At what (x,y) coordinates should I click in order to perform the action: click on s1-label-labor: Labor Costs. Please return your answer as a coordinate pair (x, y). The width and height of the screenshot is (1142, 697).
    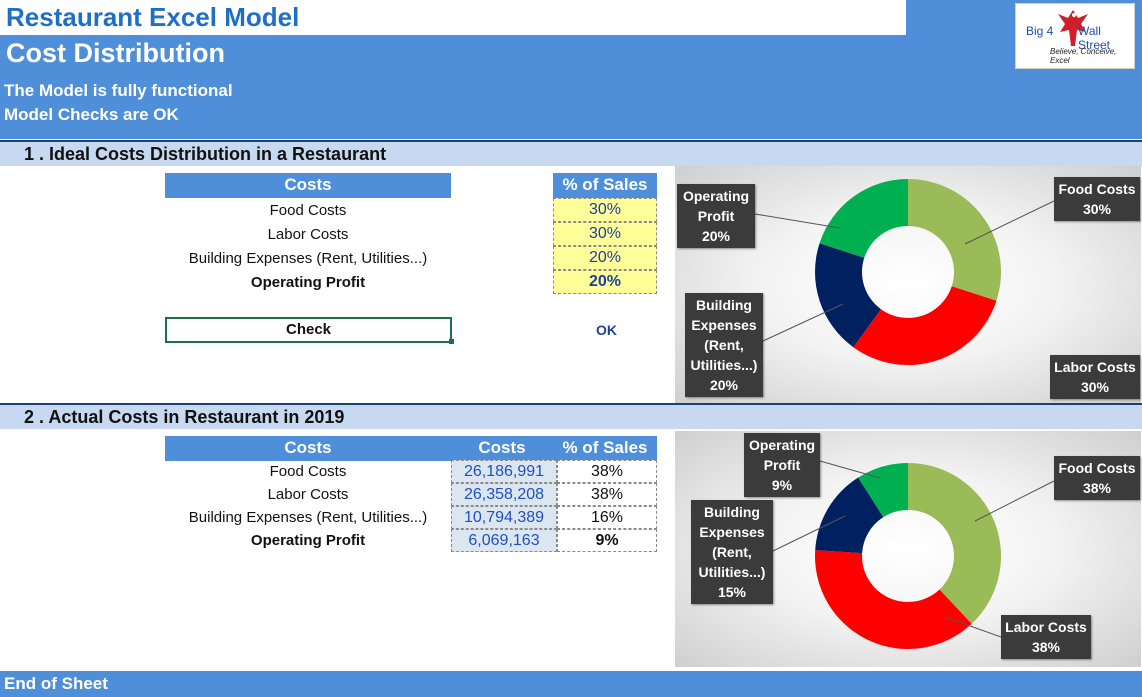
    Looking at the image, I should click on (308, 234).